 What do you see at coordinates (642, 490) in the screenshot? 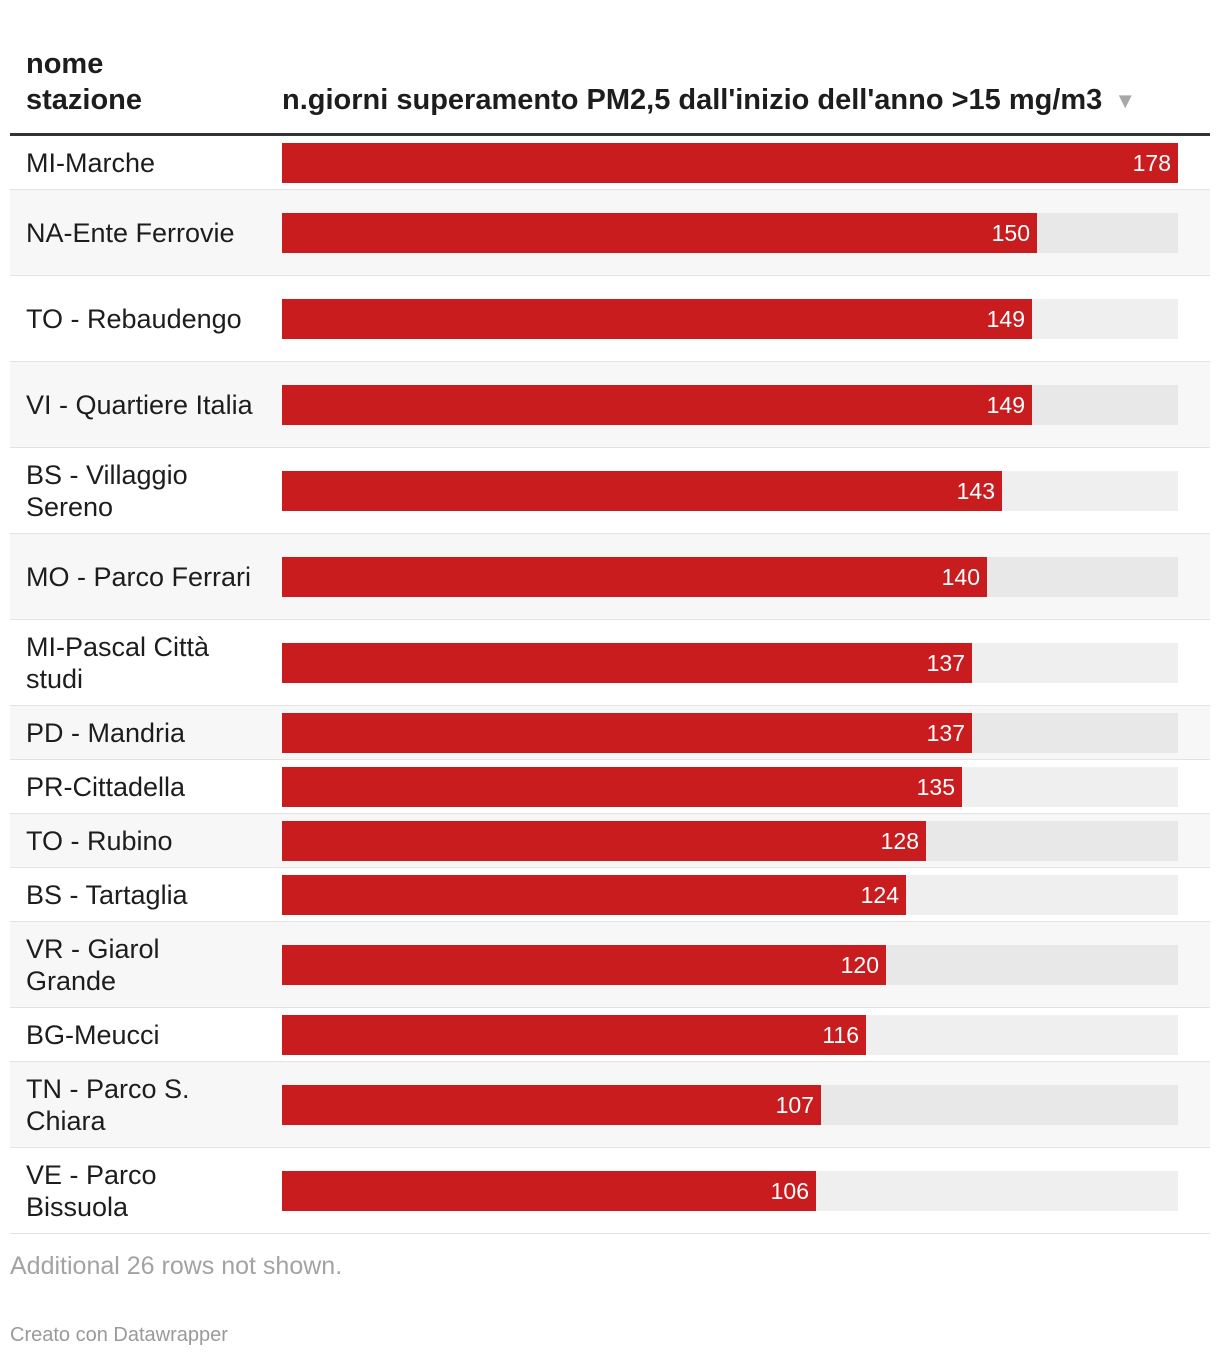
I see `bar: 143` at bounding box center [642, 490].